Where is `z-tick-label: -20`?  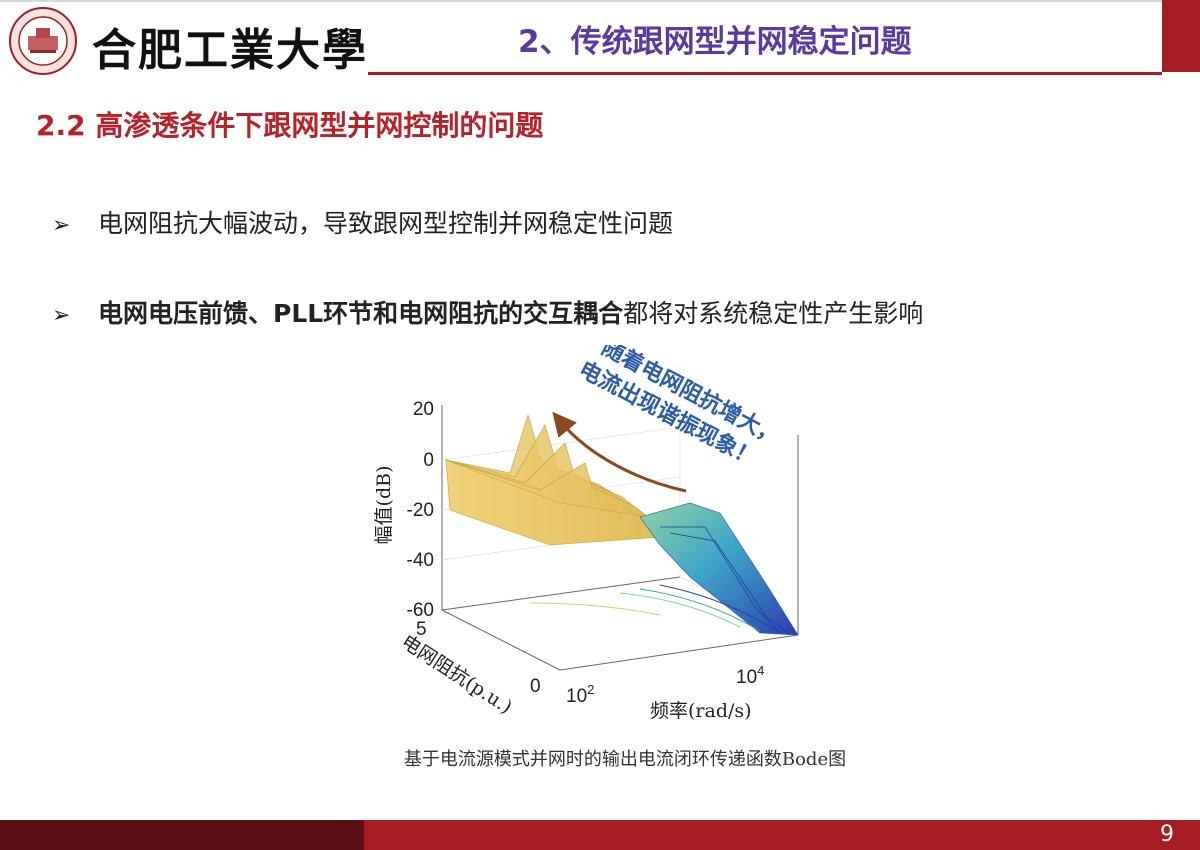 z-tick-label: -20 is located at coordinates (420, 510).